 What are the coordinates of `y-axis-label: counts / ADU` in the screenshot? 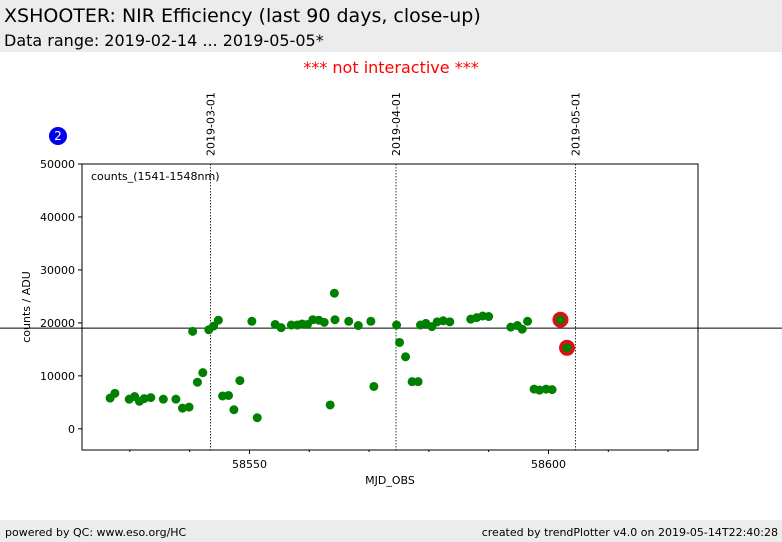 It's located at (26, 307).